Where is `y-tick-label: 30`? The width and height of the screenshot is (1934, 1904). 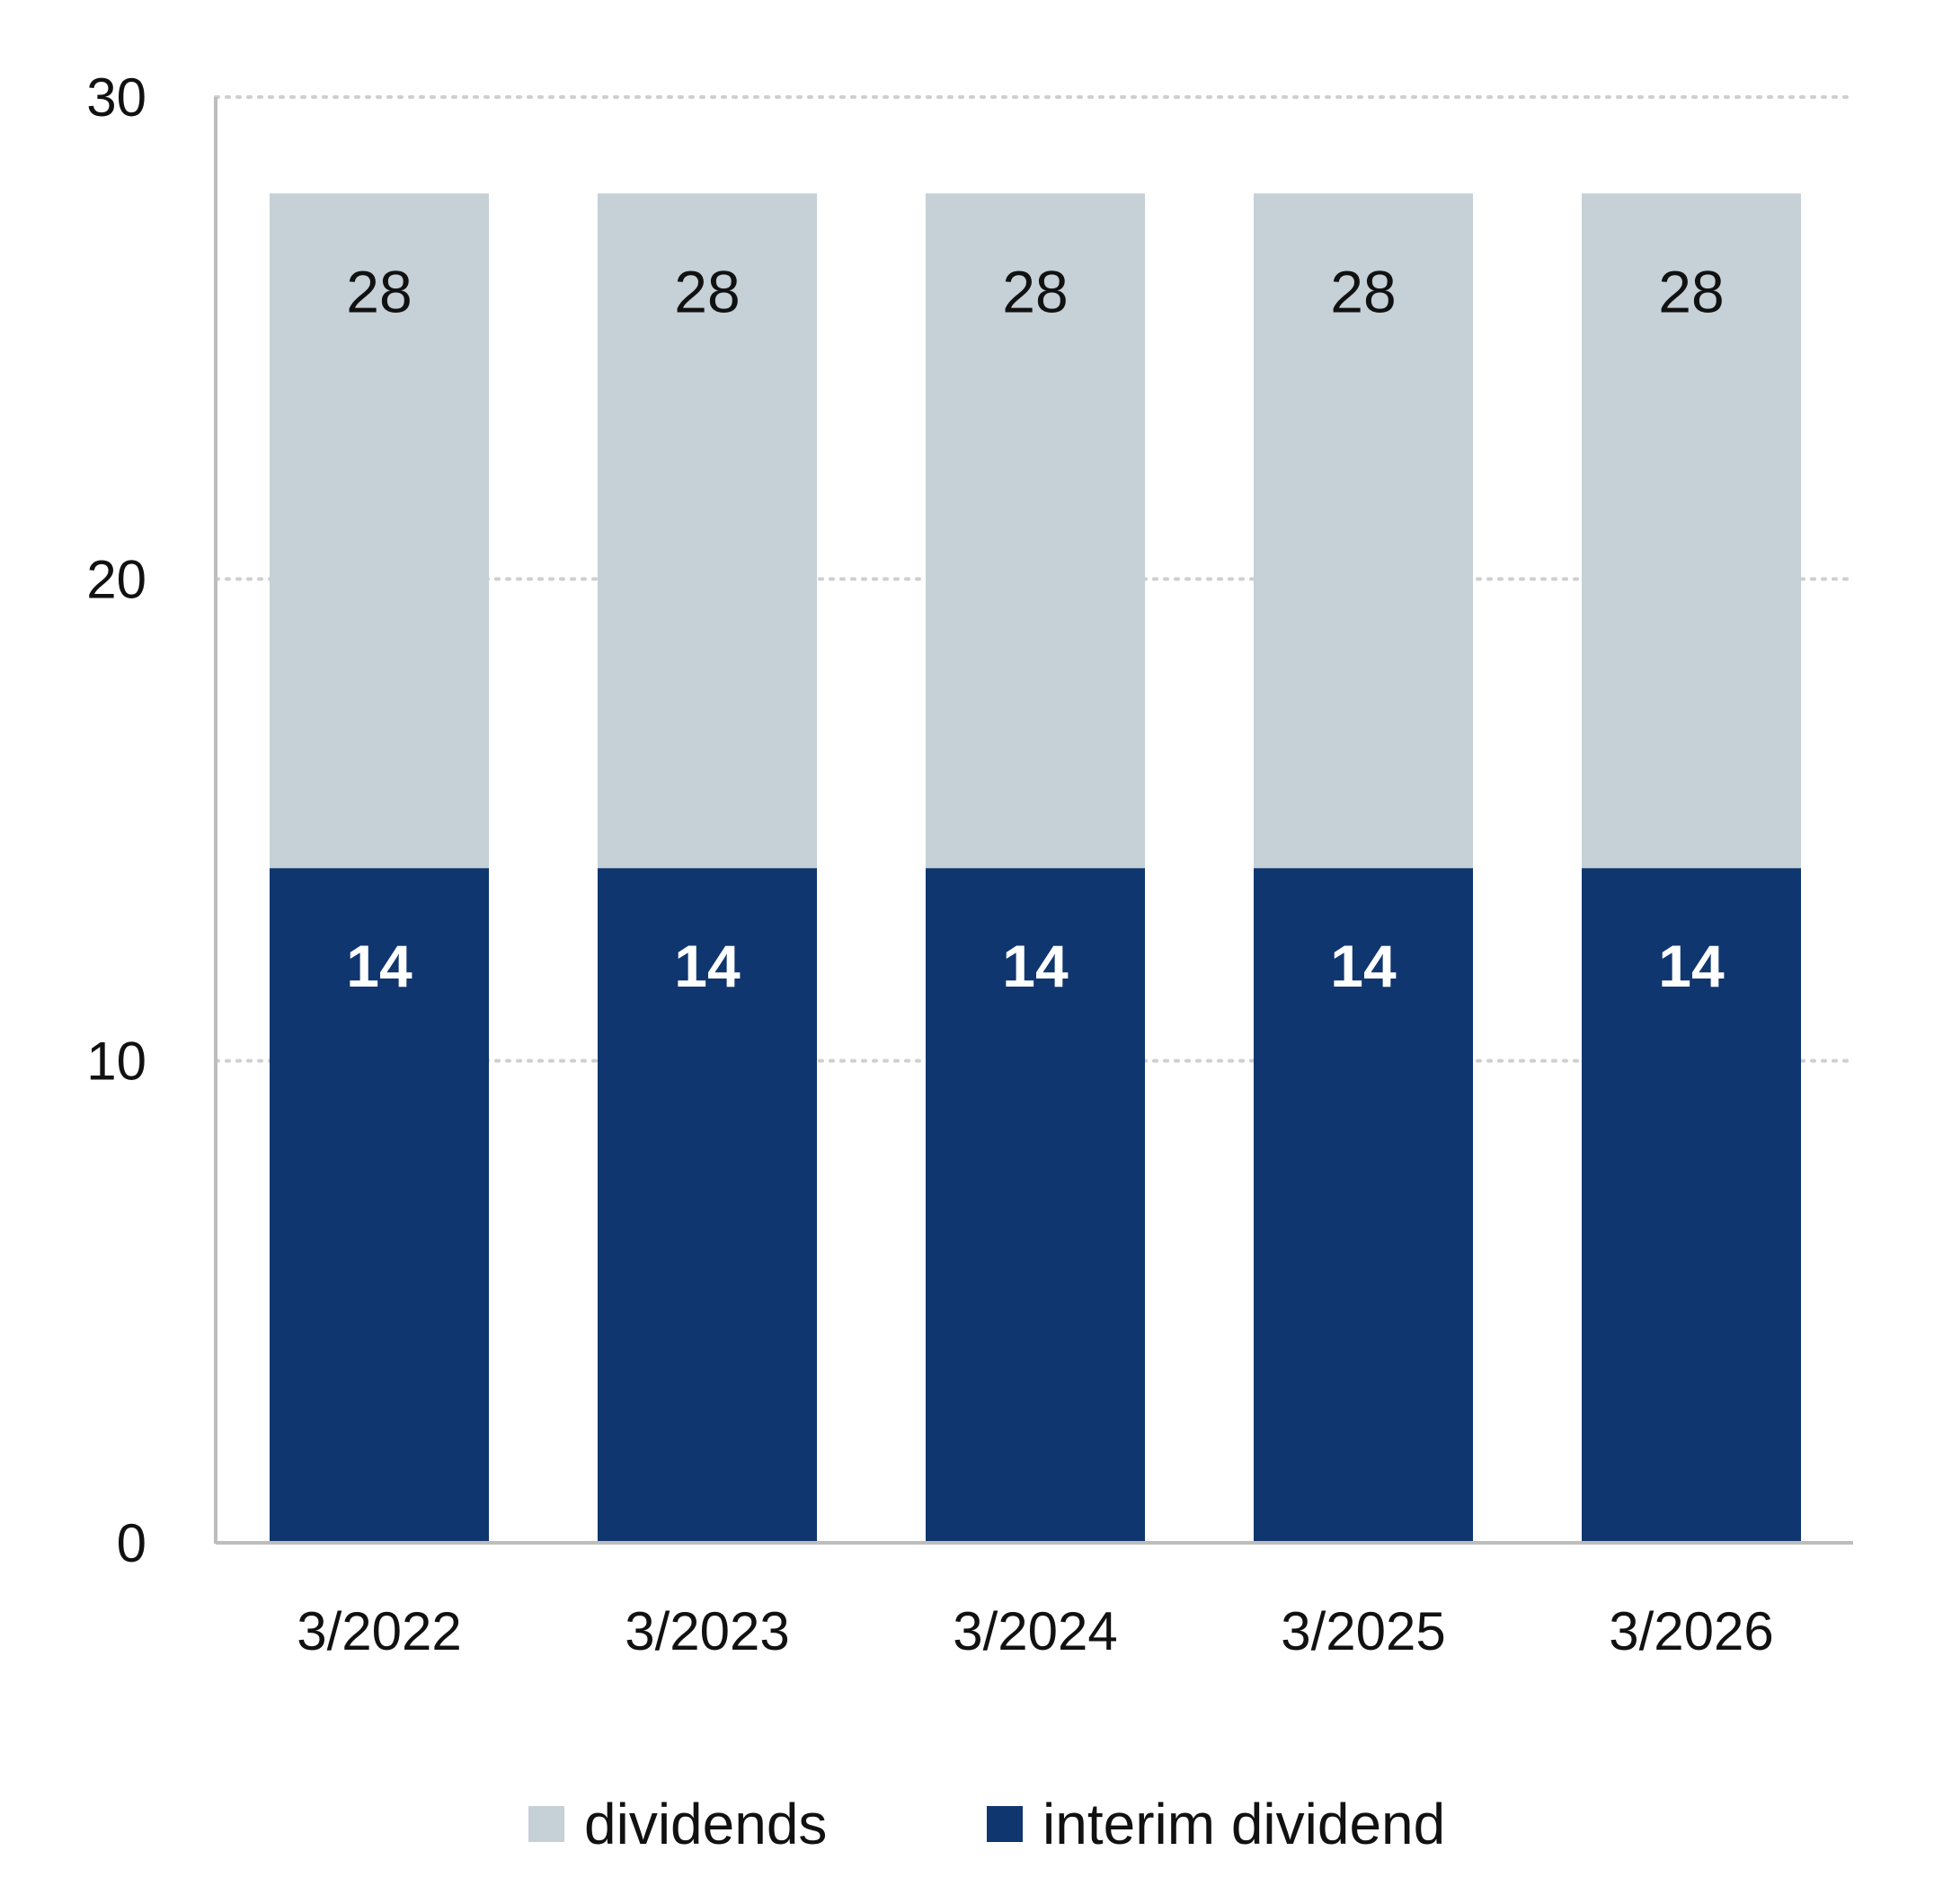 y-tick-label: 30 is located at coordinates (116, 97).